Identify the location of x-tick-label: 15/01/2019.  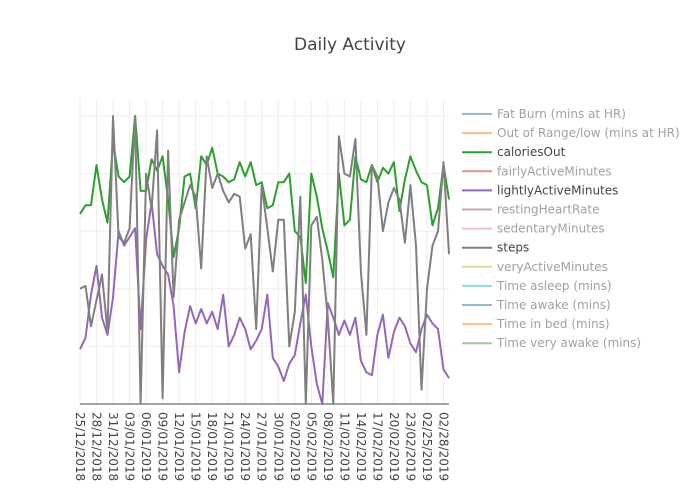
(196, 446).